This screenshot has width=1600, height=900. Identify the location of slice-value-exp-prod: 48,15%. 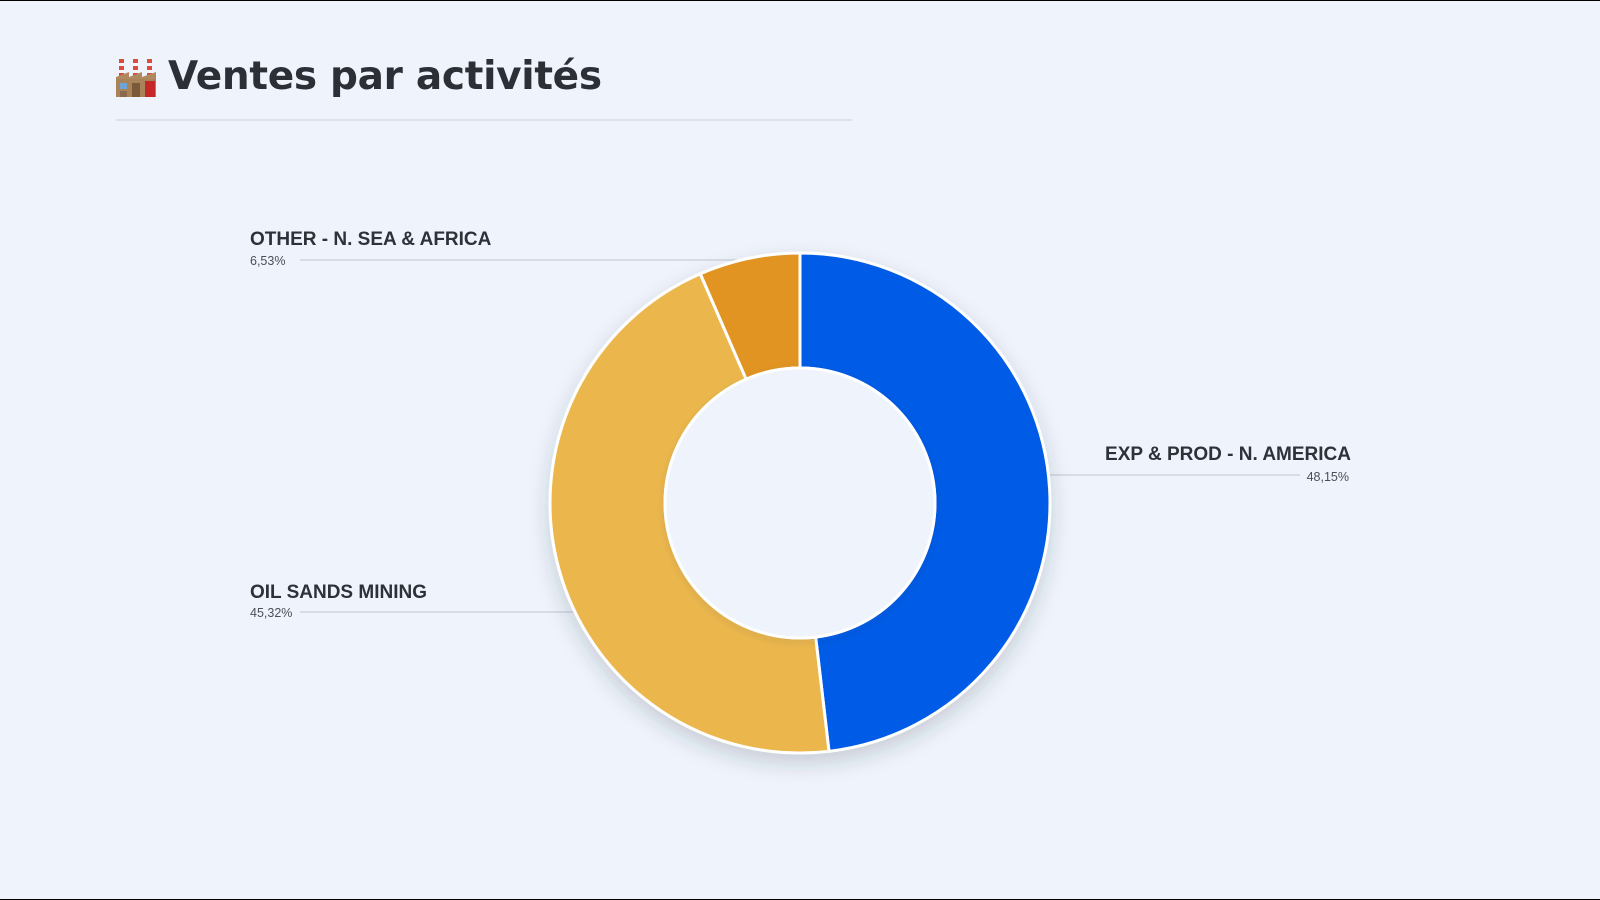
(1328, 477).